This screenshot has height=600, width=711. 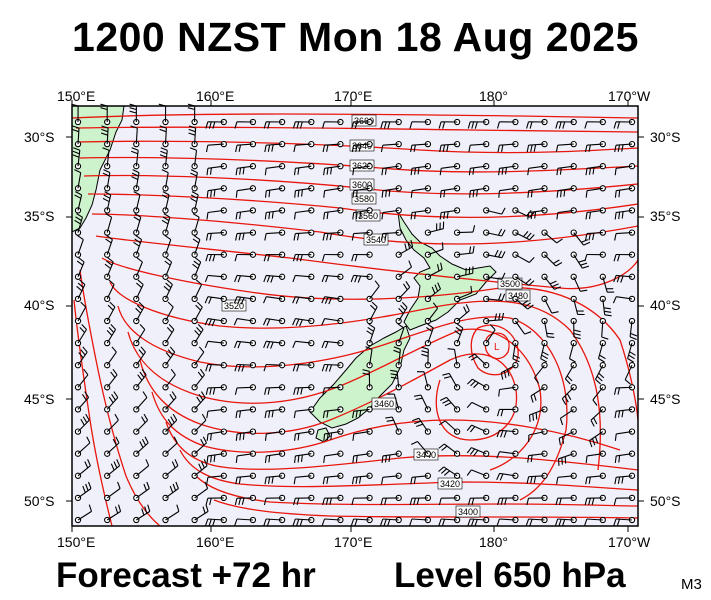 I want to click on svg-text: 3500, so click(x=510, y=284).